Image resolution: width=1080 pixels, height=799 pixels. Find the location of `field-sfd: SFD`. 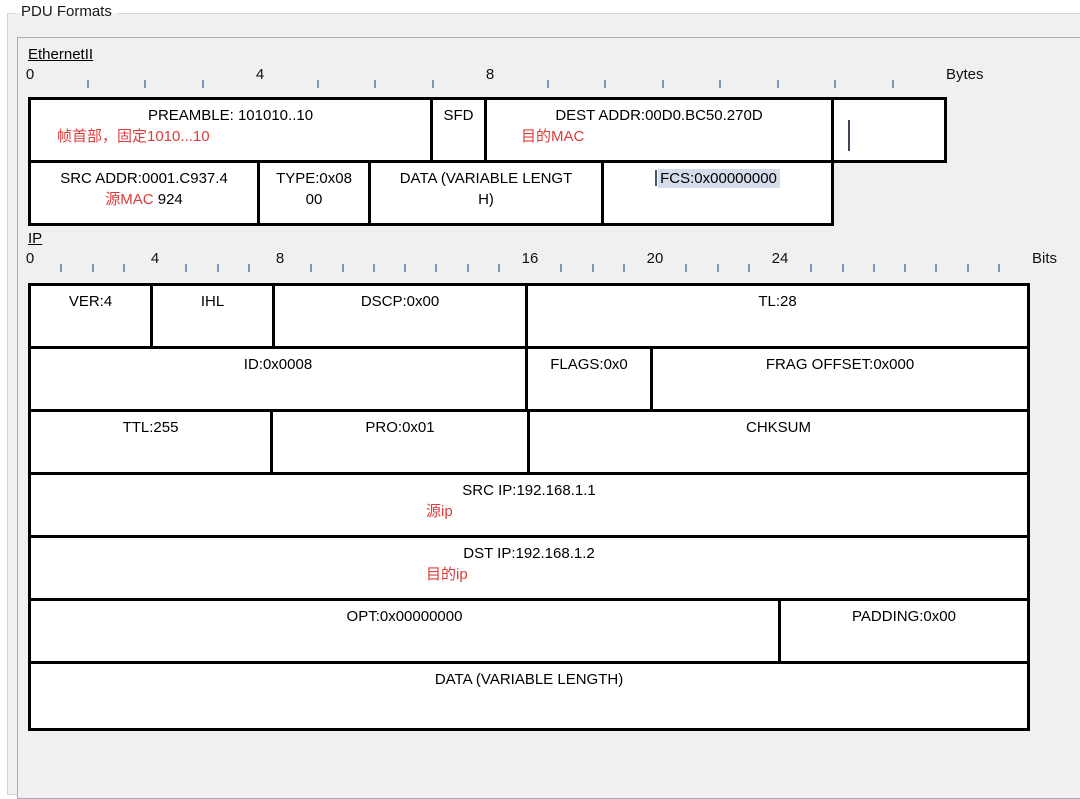

field-sfd: SFD is located at coordinates (458, 130).